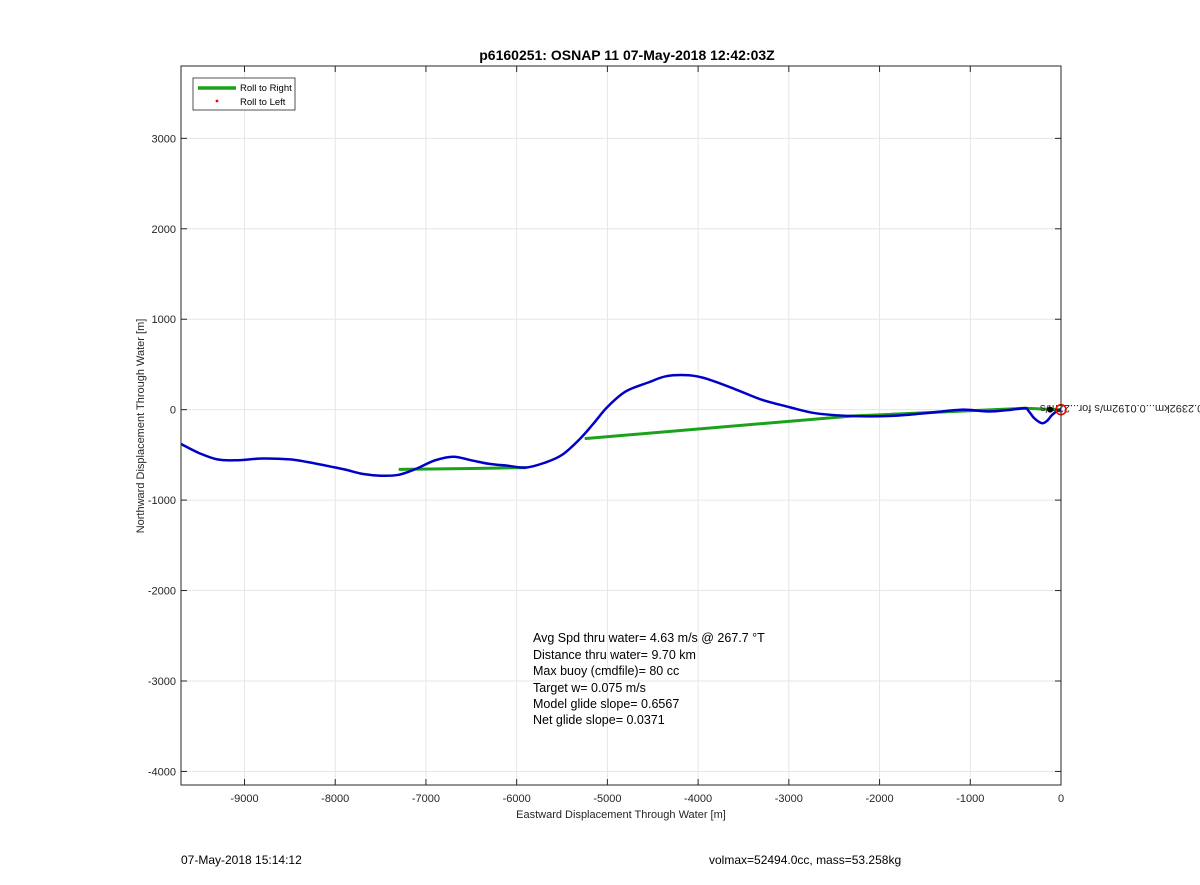  I want to click on track-series, so click(621, 425).